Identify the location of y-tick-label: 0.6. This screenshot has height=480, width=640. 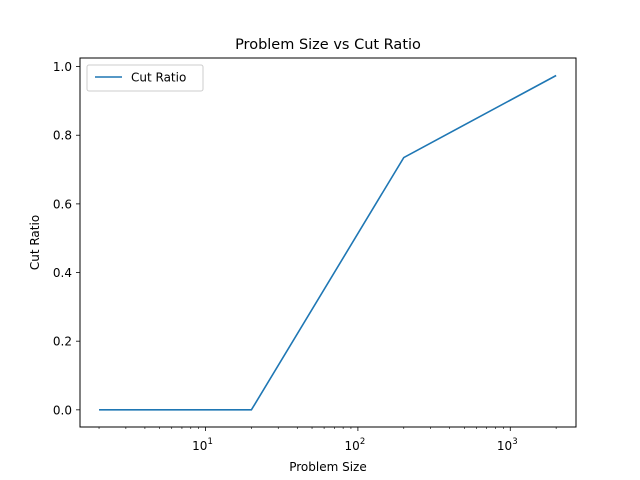
(62, 204).